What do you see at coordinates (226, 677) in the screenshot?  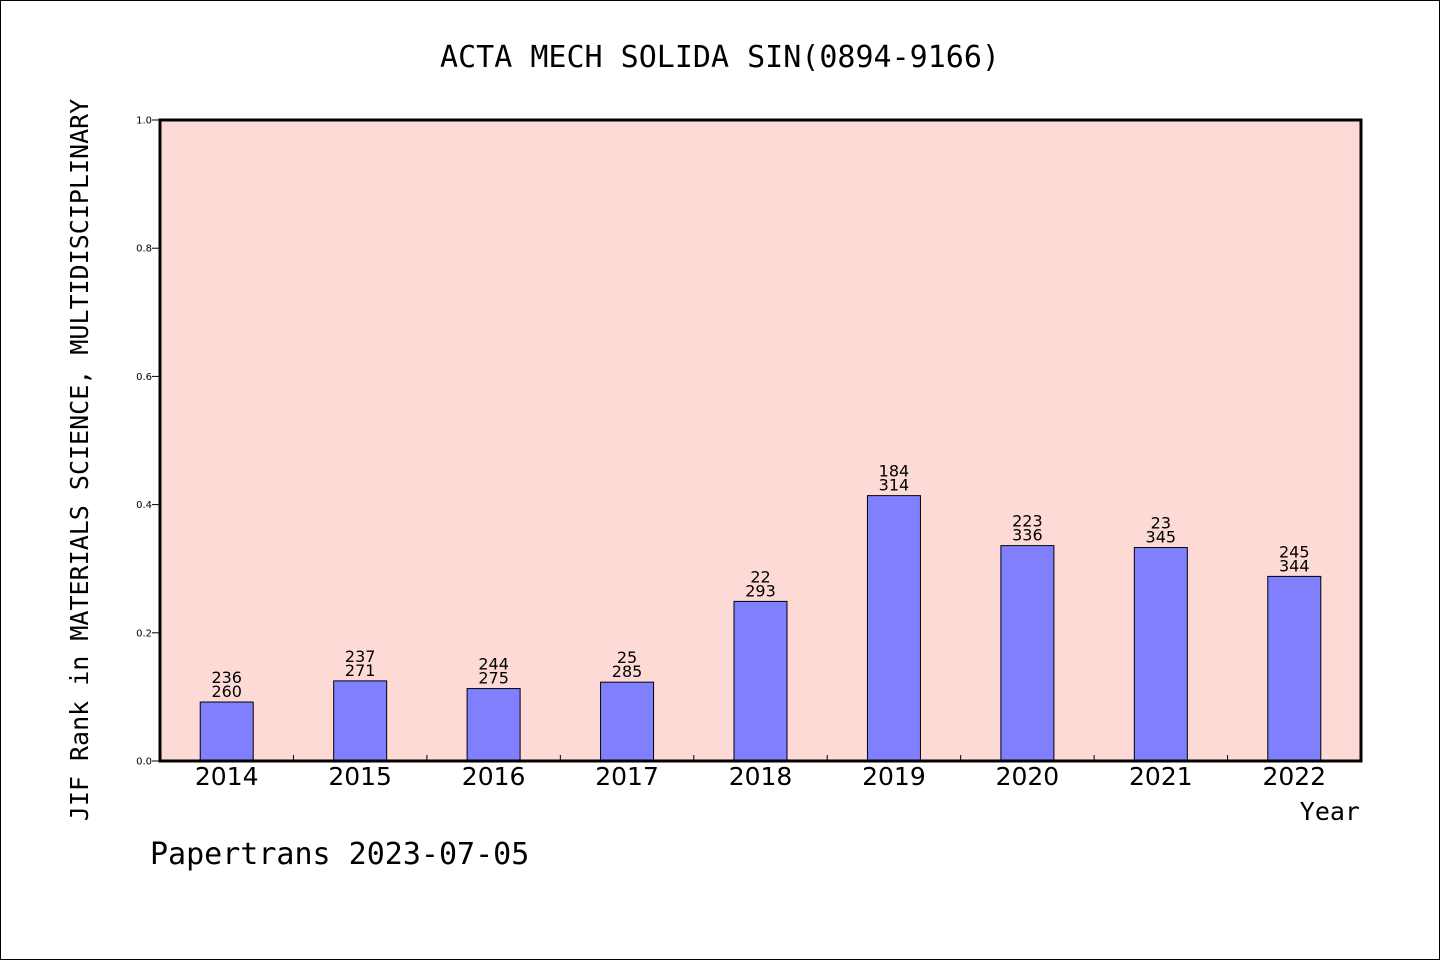 I see `bar-label-top: 236` at bounding box center [226, 677].